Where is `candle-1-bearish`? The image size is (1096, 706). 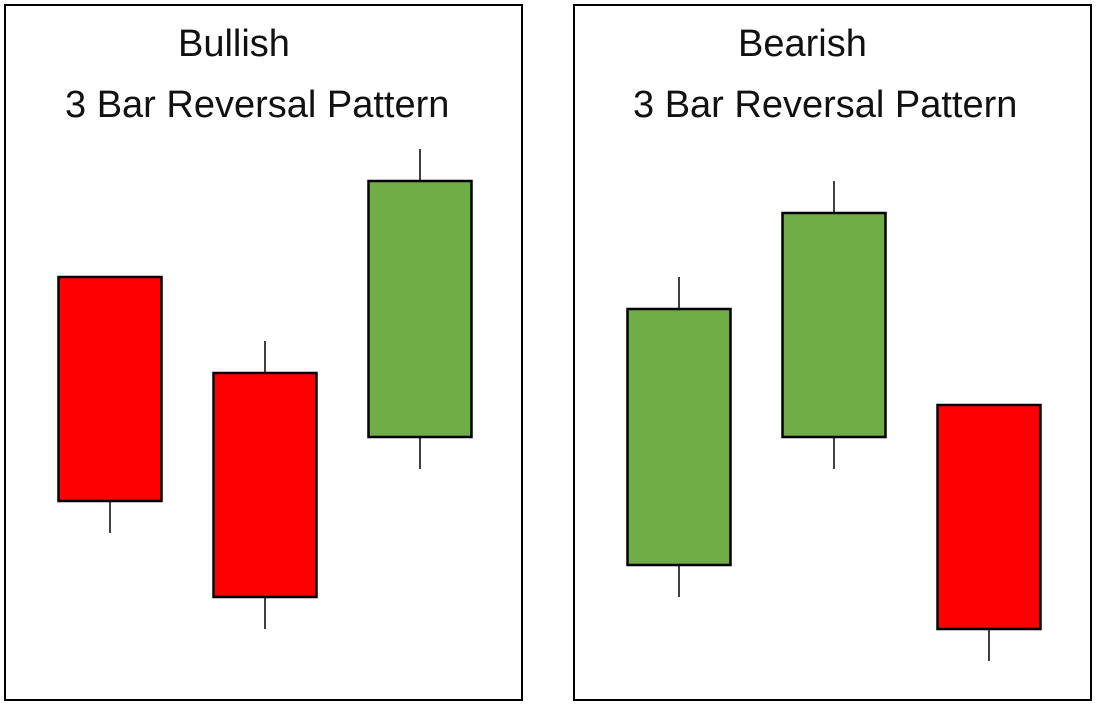
candle-1-bearish is located at coordinates (110, 404).